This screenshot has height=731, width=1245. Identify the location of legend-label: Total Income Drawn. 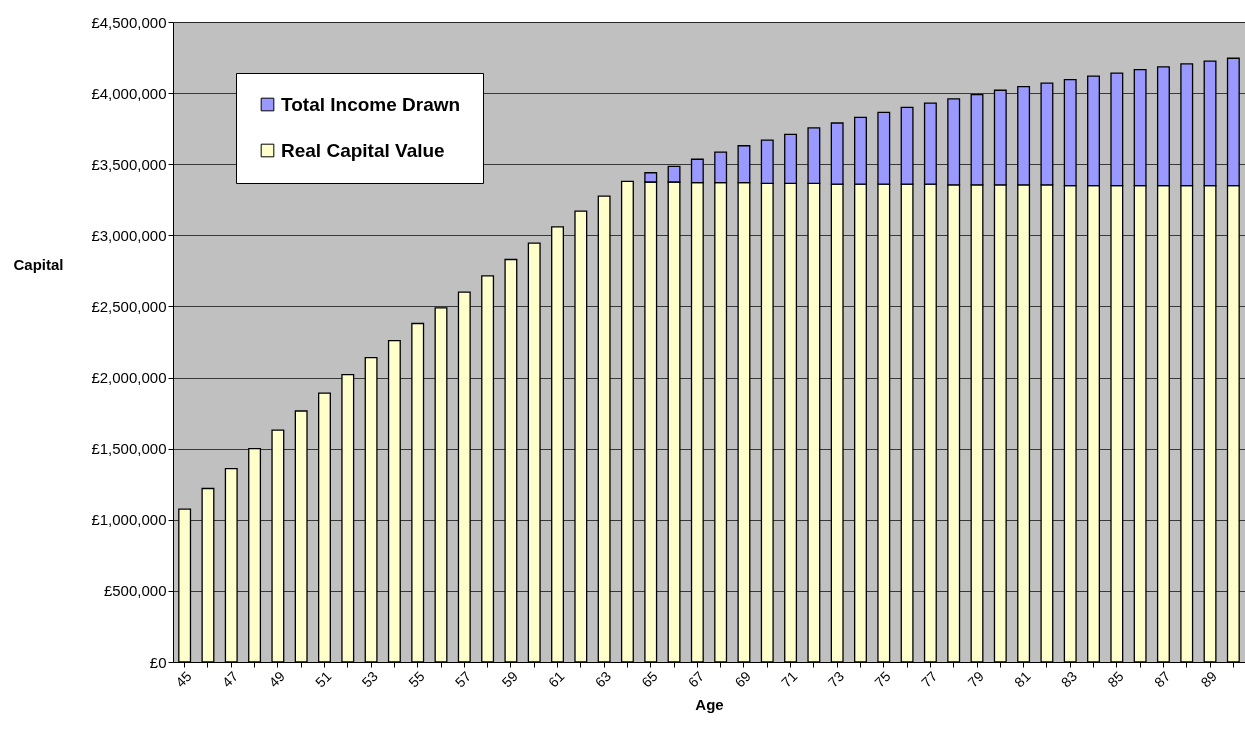
(371, 104).